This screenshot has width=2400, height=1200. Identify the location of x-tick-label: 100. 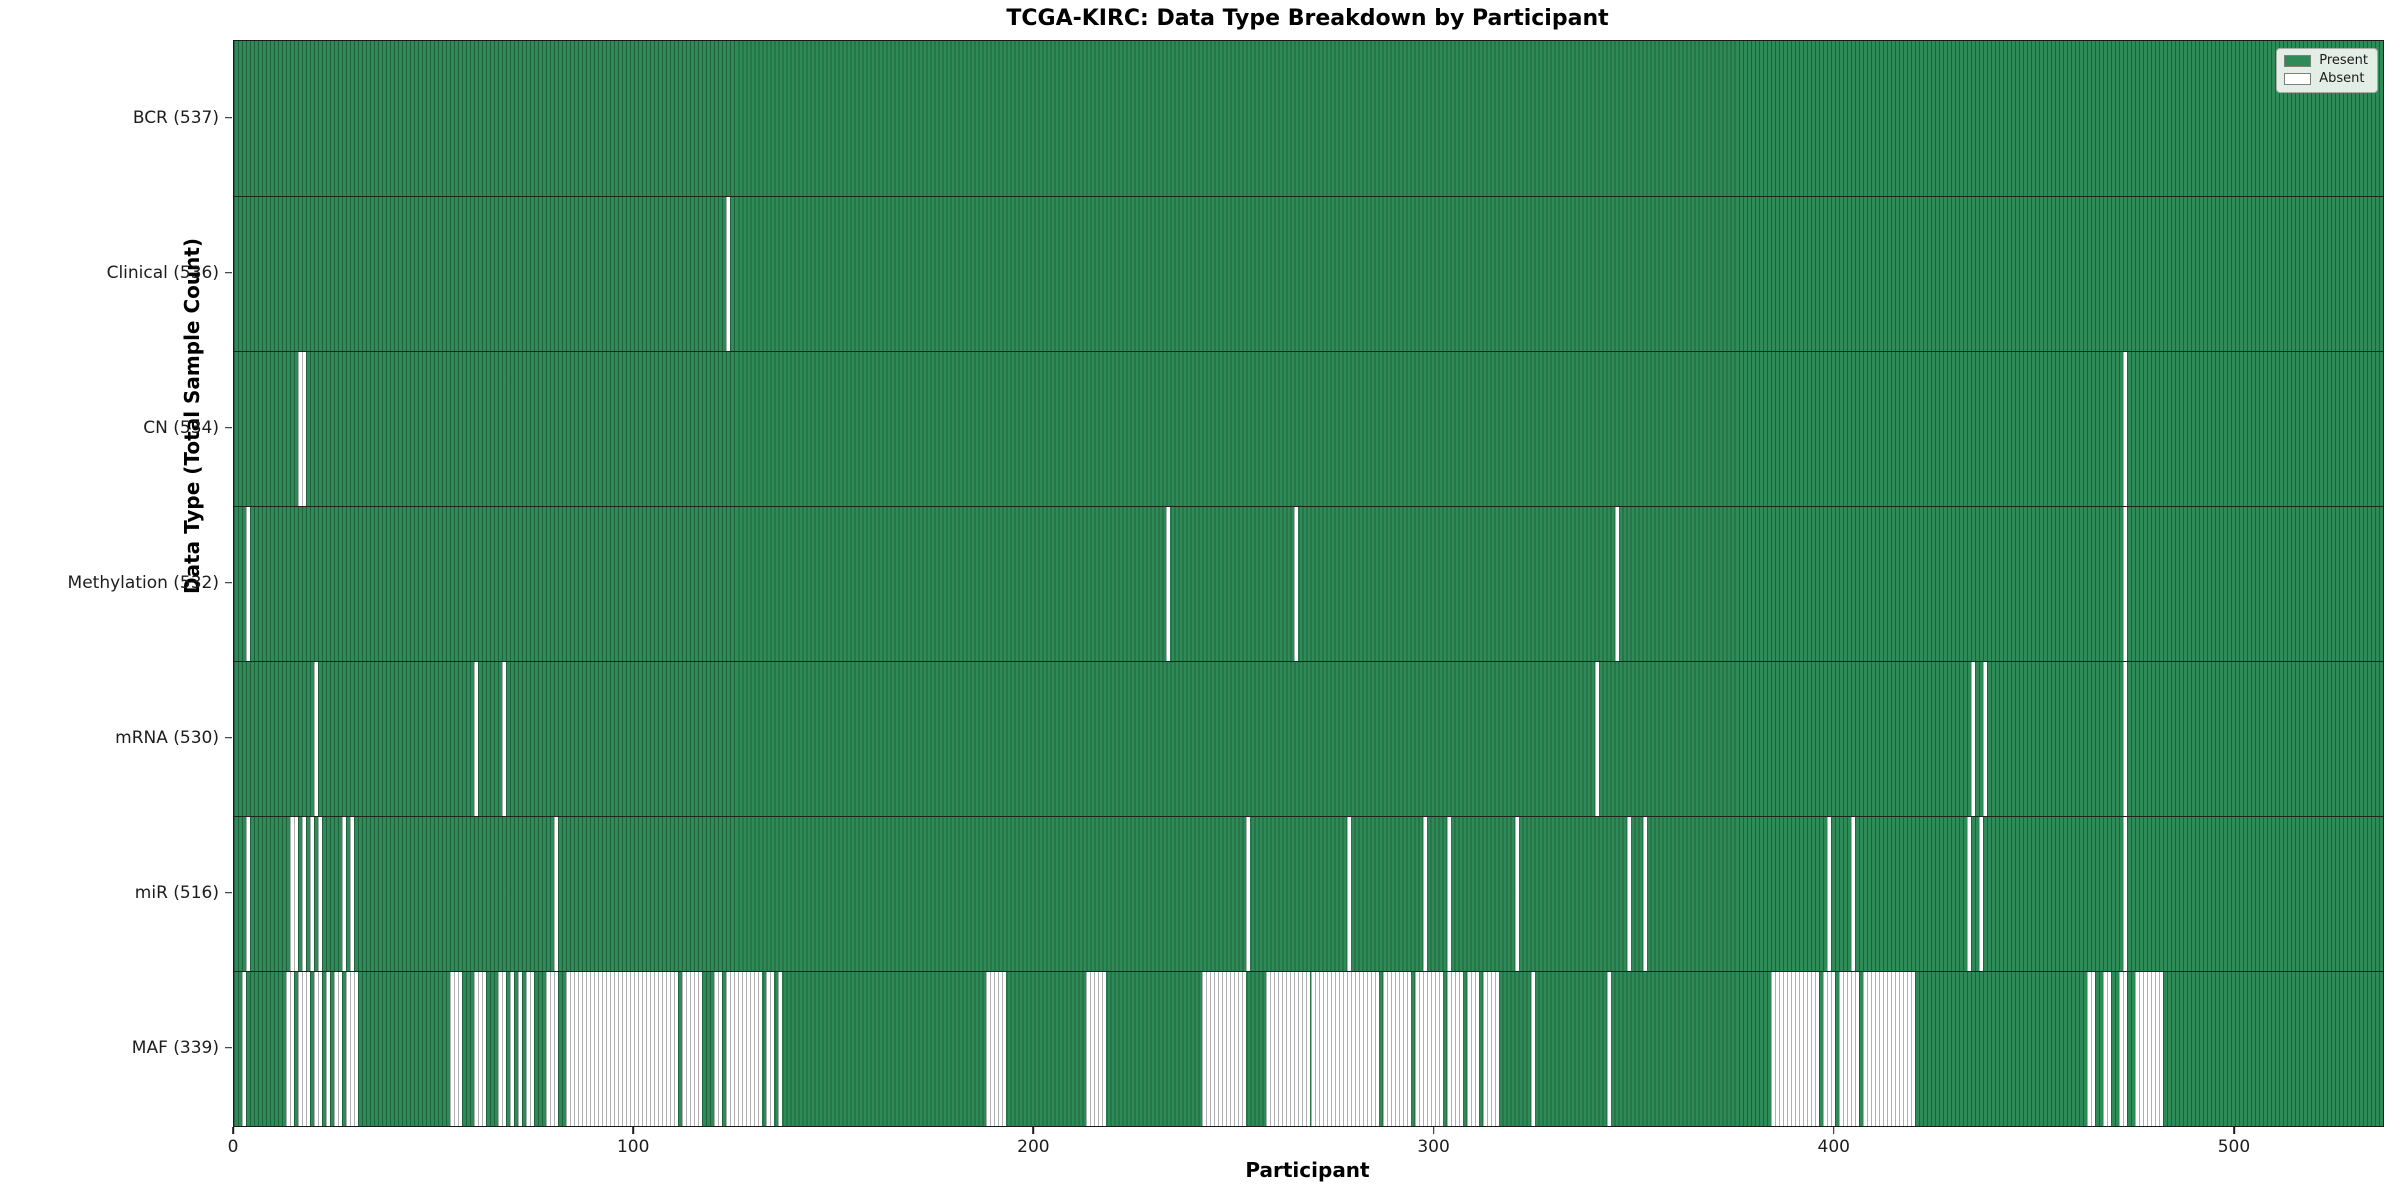
(633, 1147).